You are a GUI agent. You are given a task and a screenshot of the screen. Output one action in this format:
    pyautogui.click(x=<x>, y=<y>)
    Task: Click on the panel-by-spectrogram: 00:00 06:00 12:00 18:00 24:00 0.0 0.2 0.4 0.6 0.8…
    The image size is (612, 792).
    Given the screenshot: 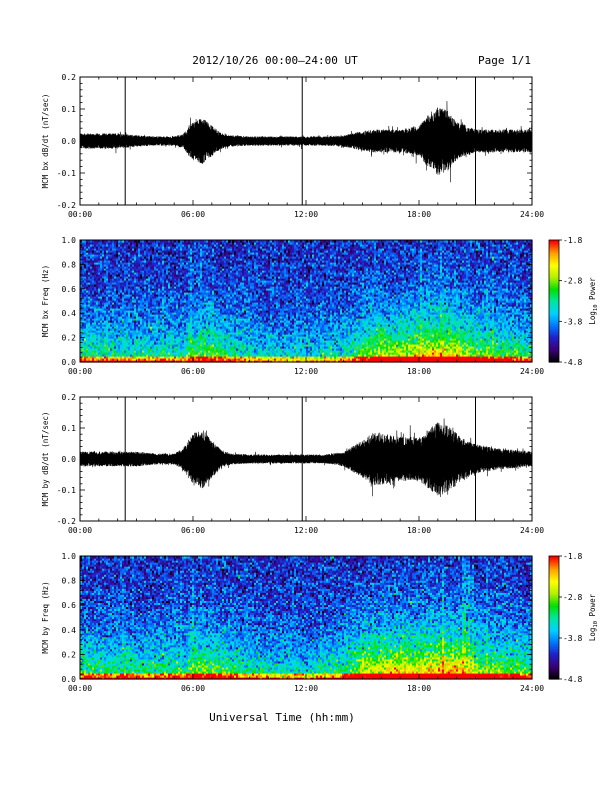 What is the action you would take?
    pyautogui.click(x=292, y=622)
    